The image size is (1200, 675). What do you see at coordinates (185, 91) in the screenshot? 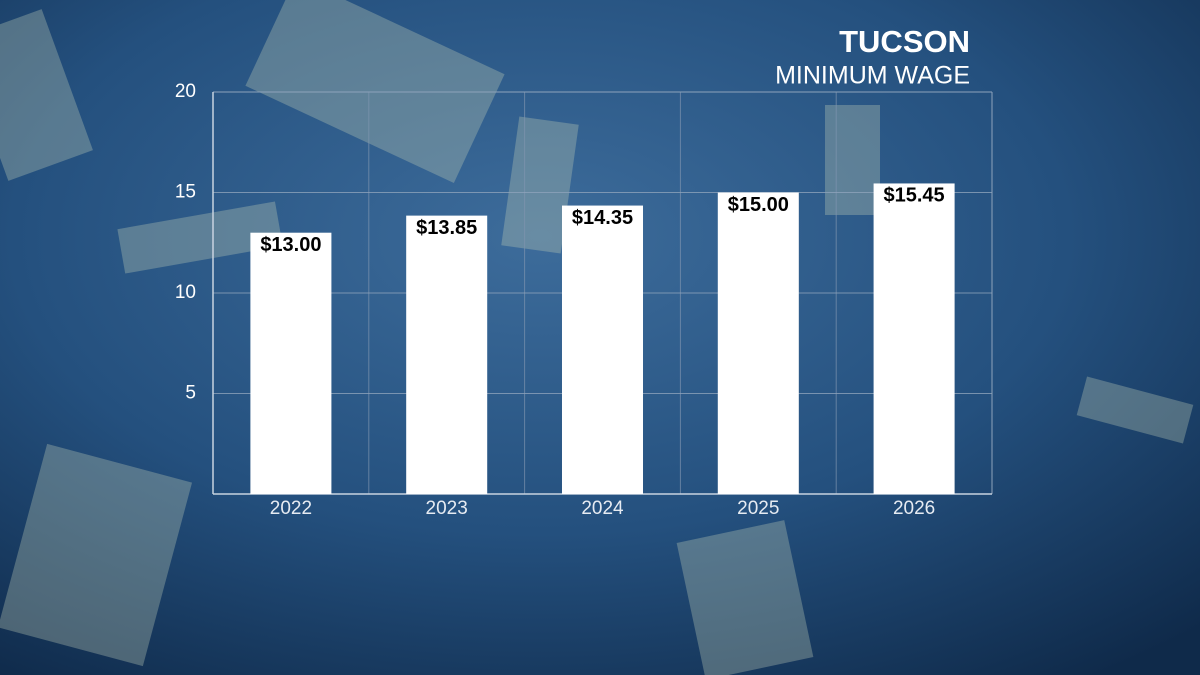
I see `y-tick-label: 20` at bounding box center [185, 91].